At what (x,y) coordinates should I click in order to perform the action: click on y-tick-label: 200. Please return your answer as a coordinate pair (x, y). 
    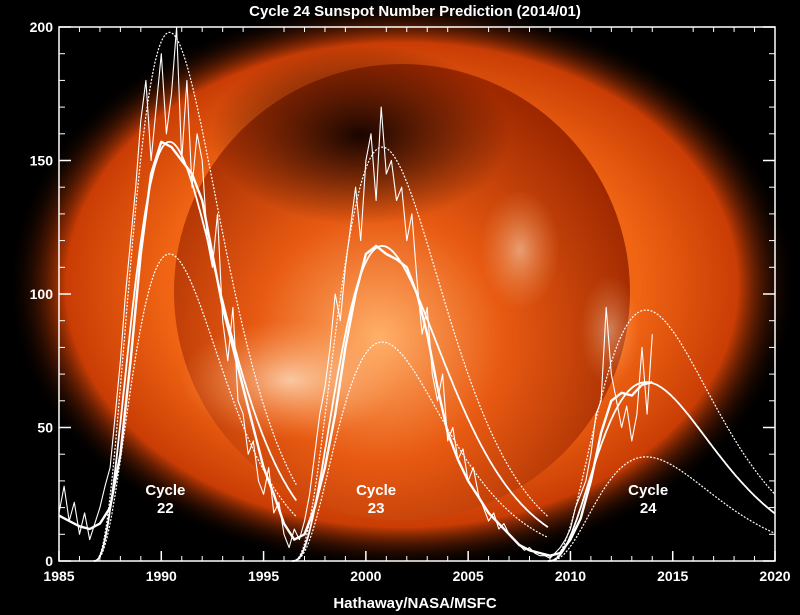
    Looking at the image, I should click on (42, 27).